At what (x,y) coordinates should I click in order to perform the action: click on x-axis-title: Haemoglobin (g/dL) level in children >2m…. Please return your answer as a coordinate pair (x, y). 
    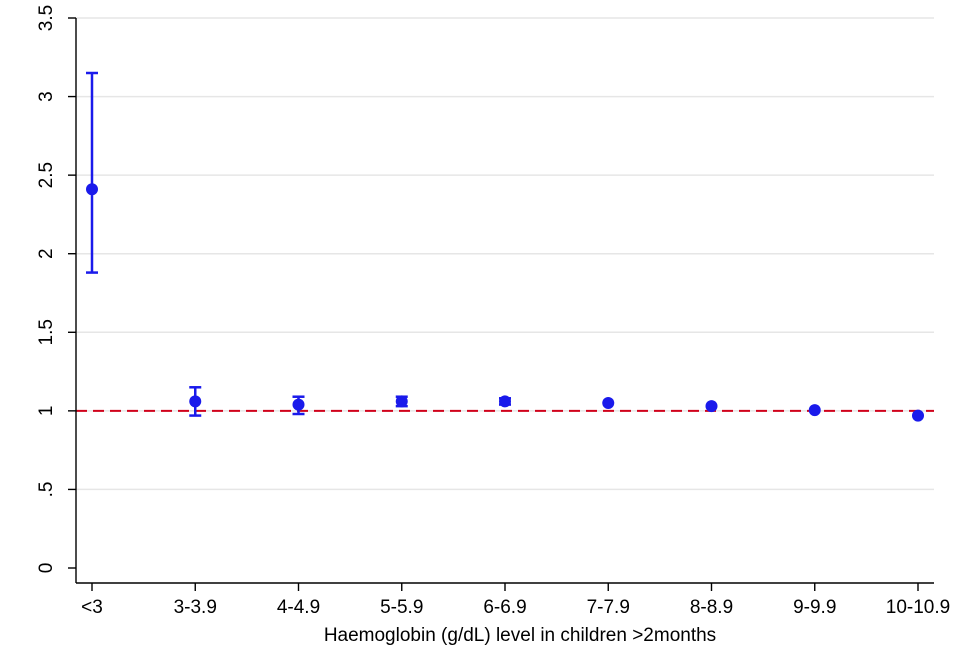
    Looking at the image, I should click on (520, 635).